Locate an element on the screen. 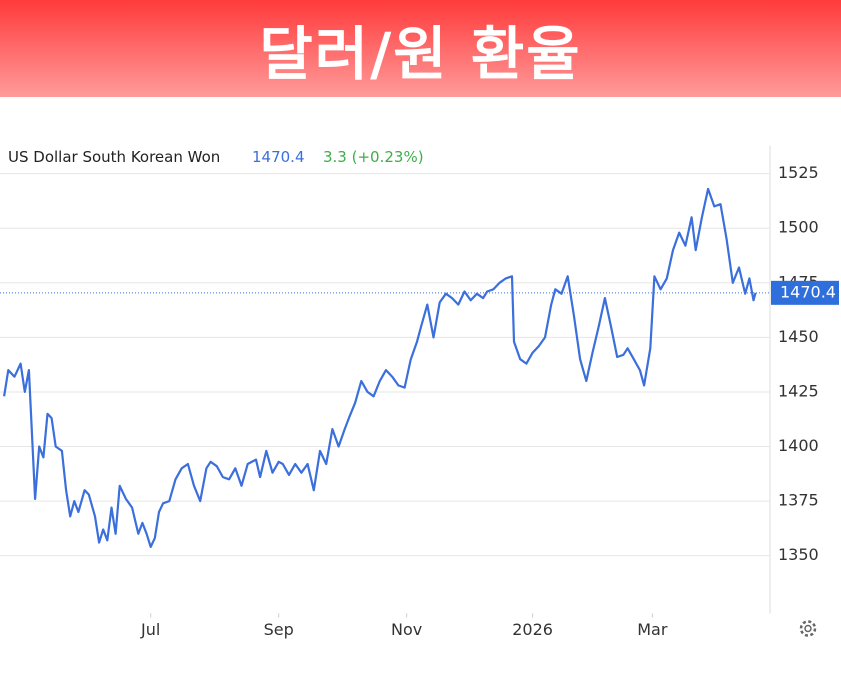 The height and width of the screenshot is (692, 841). series-name: US Dollar South Korean Won is located at coordinates (114, 157).